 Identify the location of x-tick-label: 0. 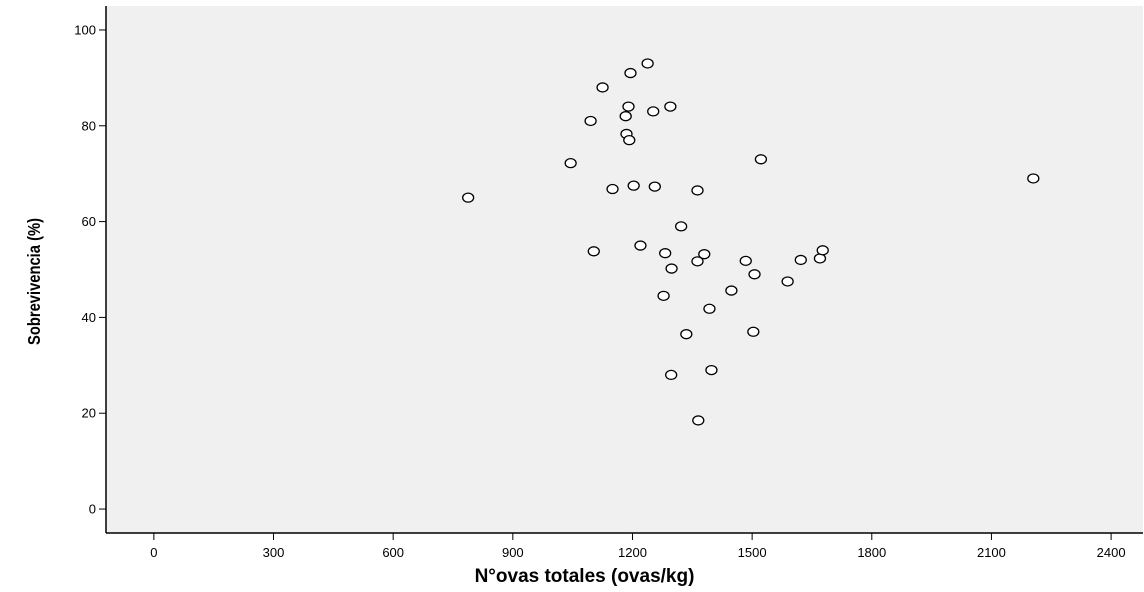
(153, 552).